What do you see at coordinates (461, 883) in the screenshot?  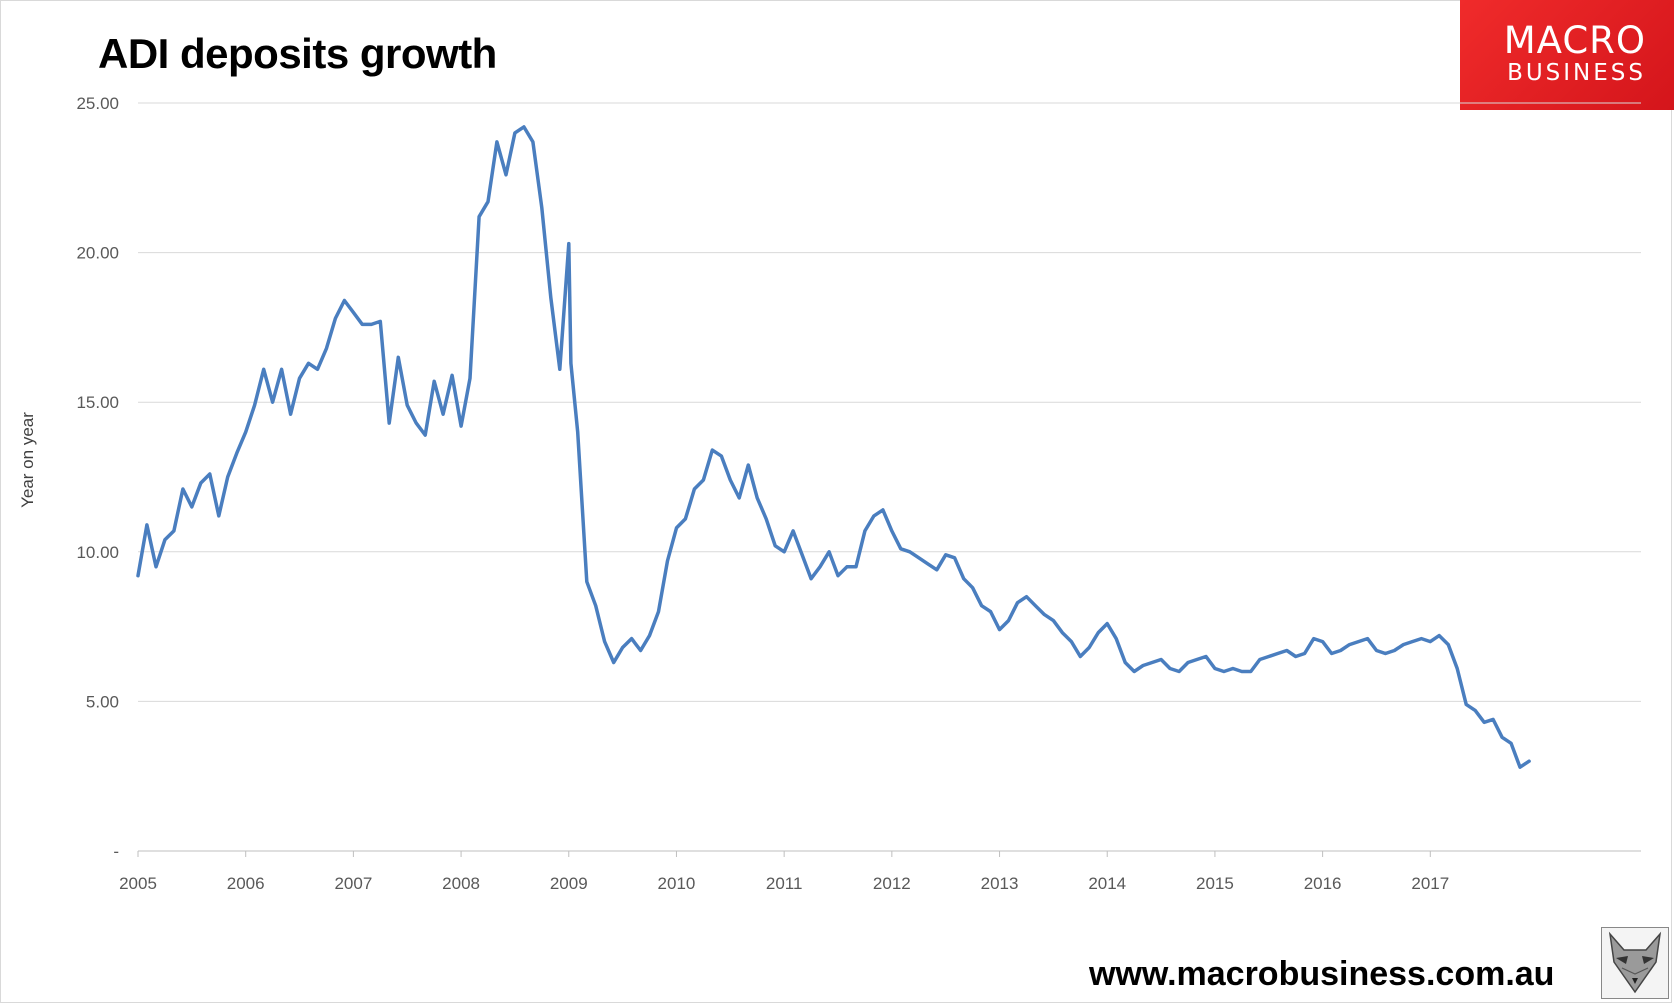 I see `x-tick-label: 2008` at bounding box center [461, 883].